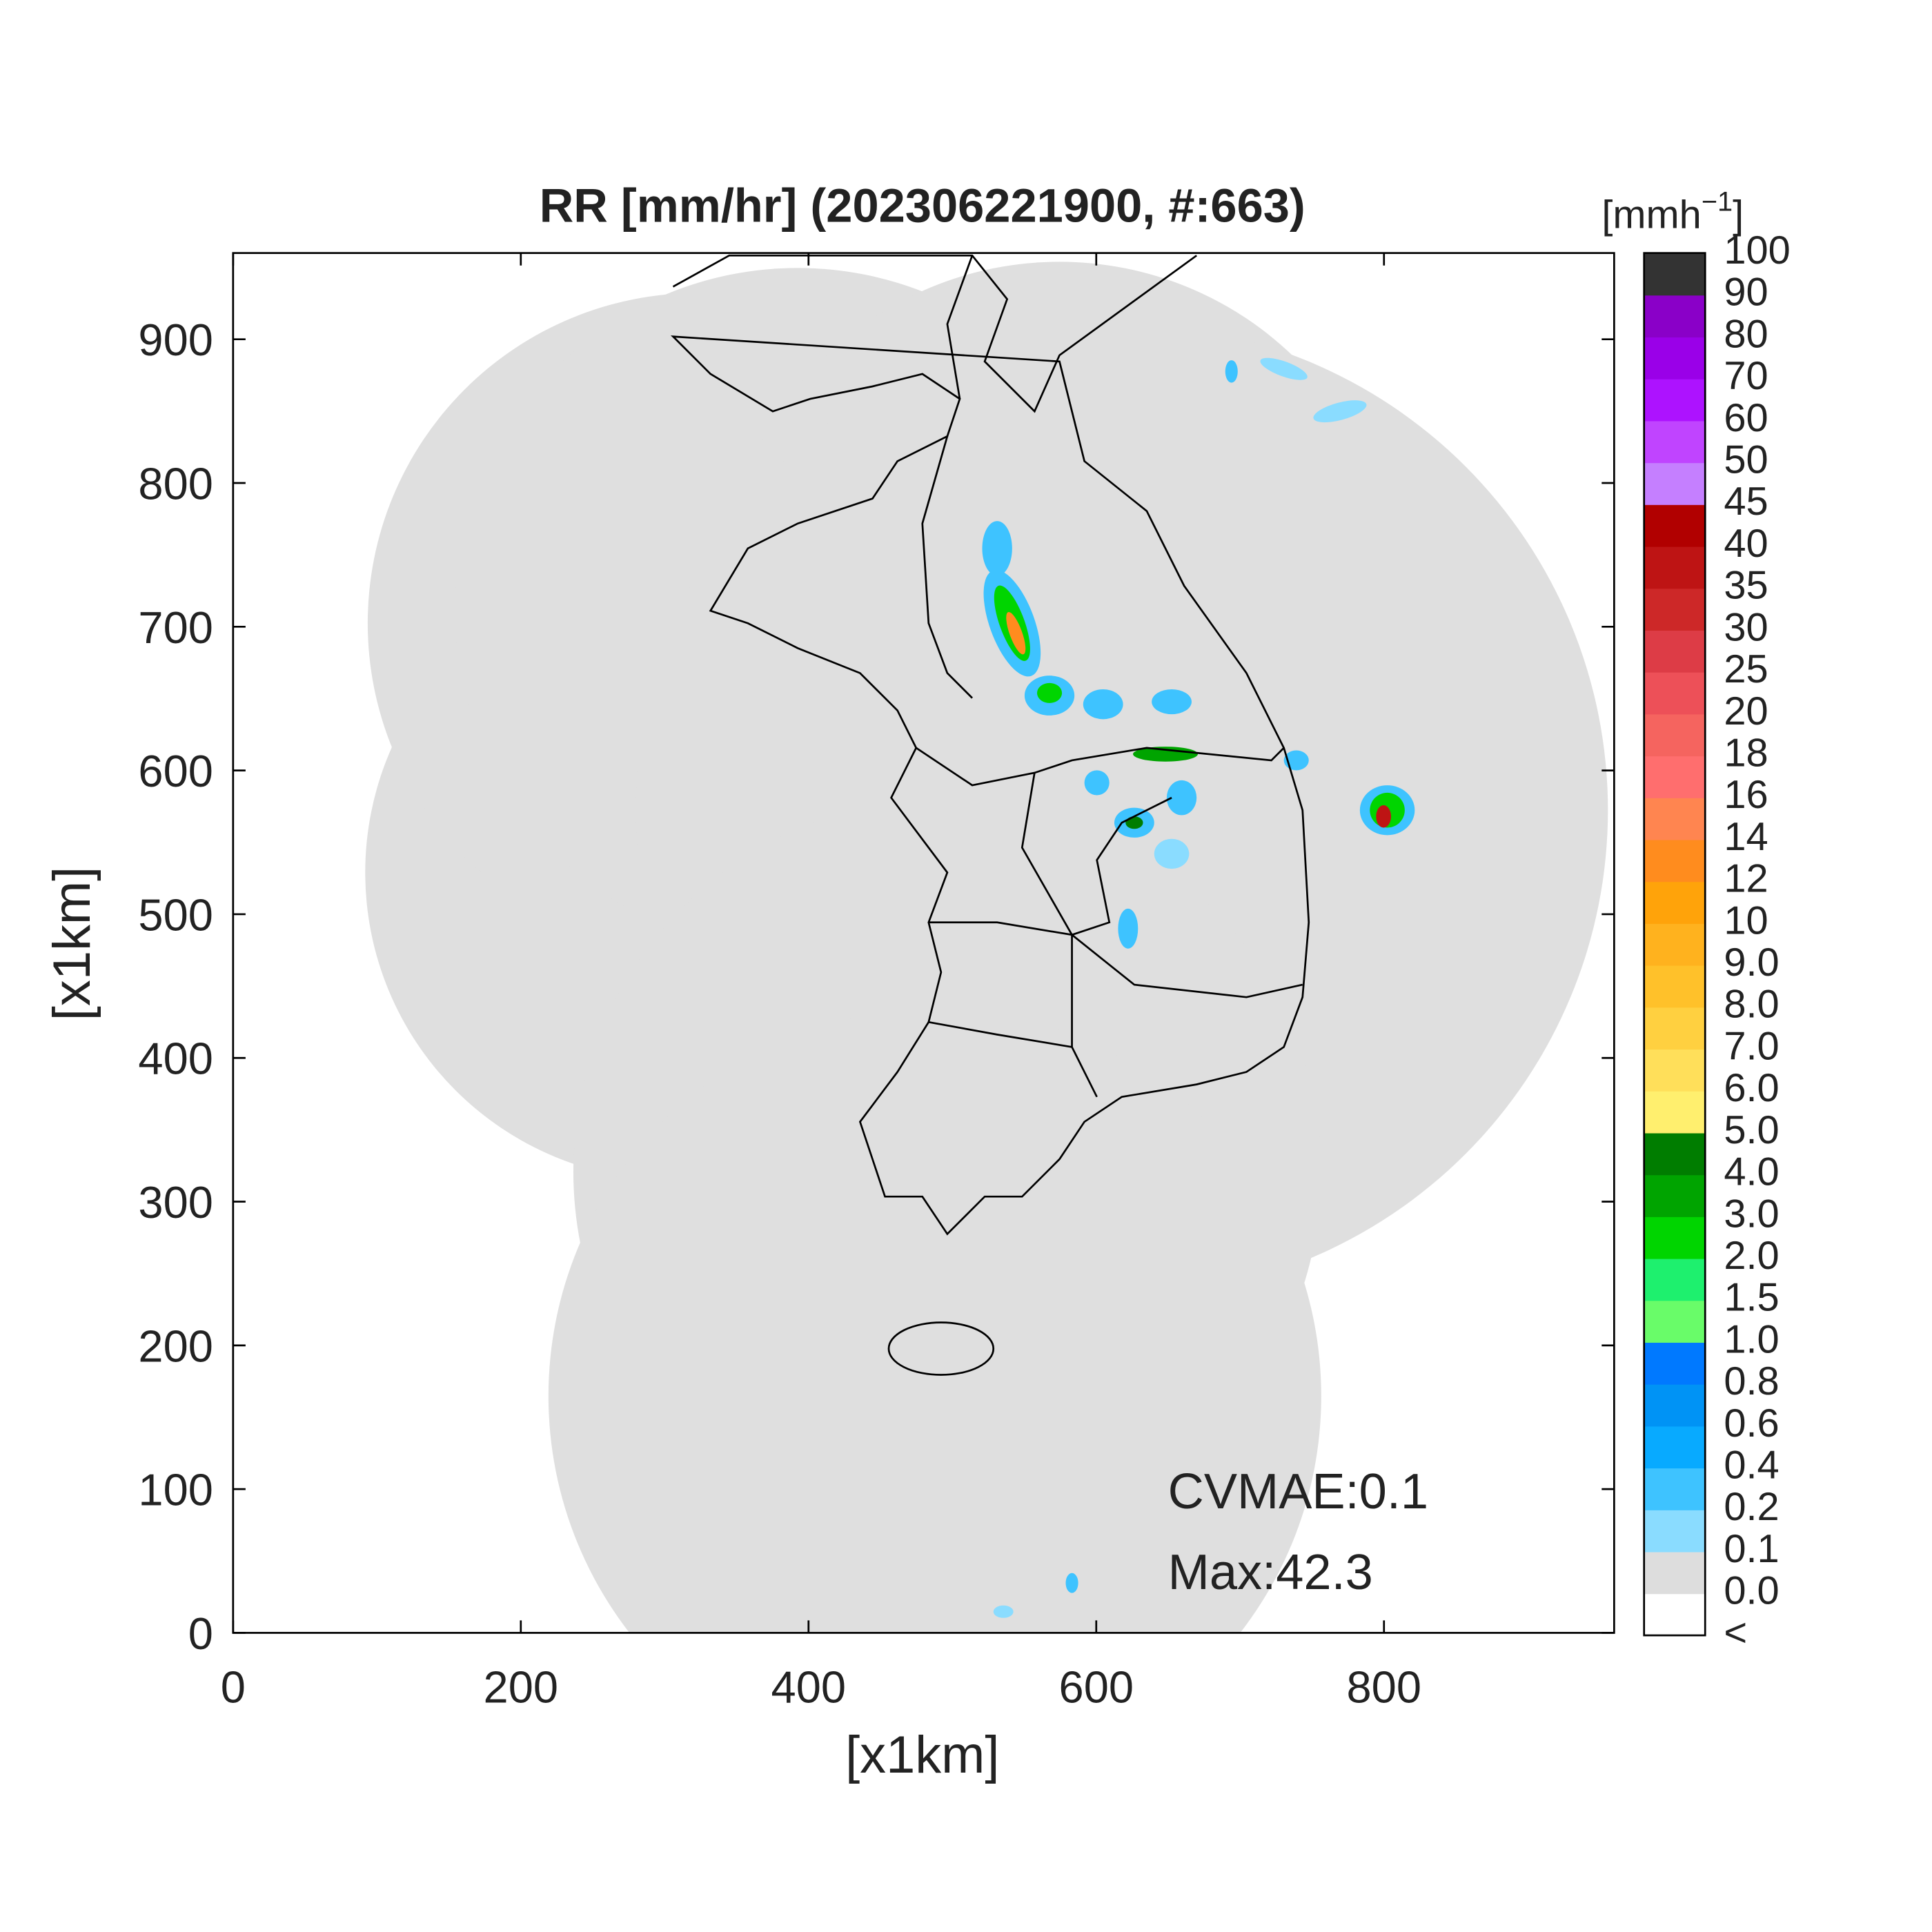 Image resolution: width=1932 pixels, height=1932 pixels. Describe the element at coordinates (1751, 1591) in the screenshot. I see `colorbar-tick-label: 0.0` at that location.